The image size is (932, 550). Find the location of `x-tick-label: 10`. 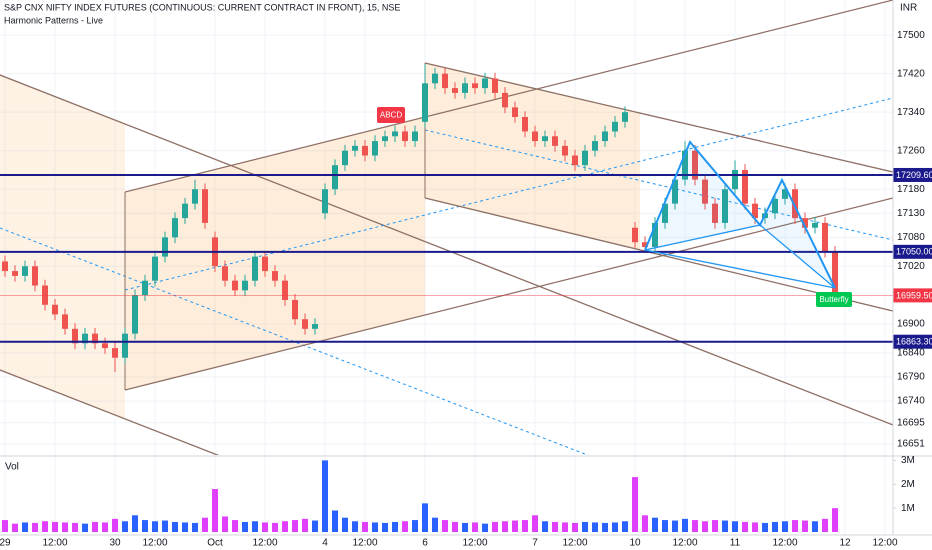

x-tick-label: 10 is located at coordinates (635, 543).